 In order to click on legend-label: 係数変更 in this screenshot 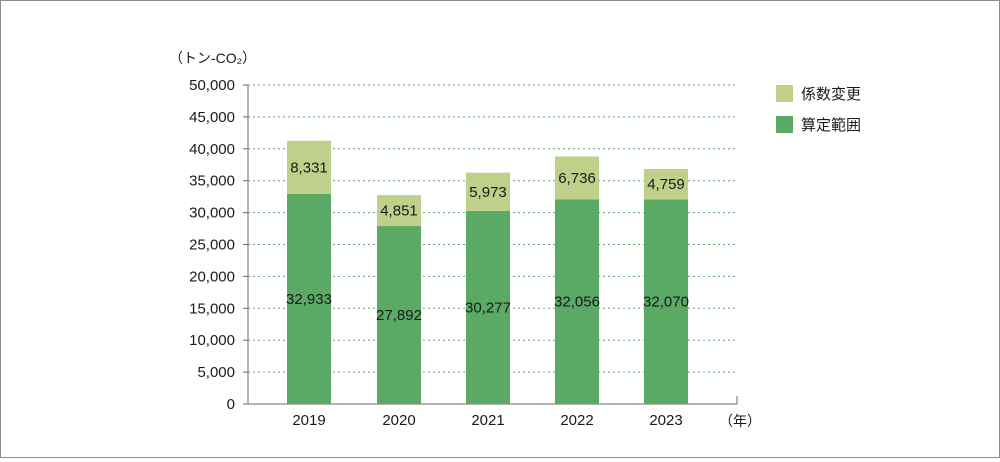, I will do `click(831, 94)`.